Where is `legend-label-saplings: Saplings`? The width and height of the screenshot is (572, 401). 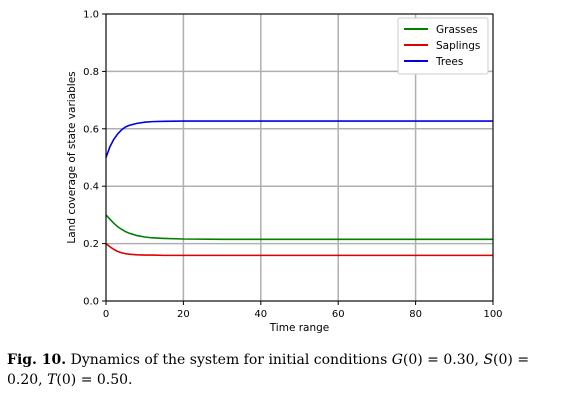
legend-label-saplings: Saplings is located at coordinates (458, 46).